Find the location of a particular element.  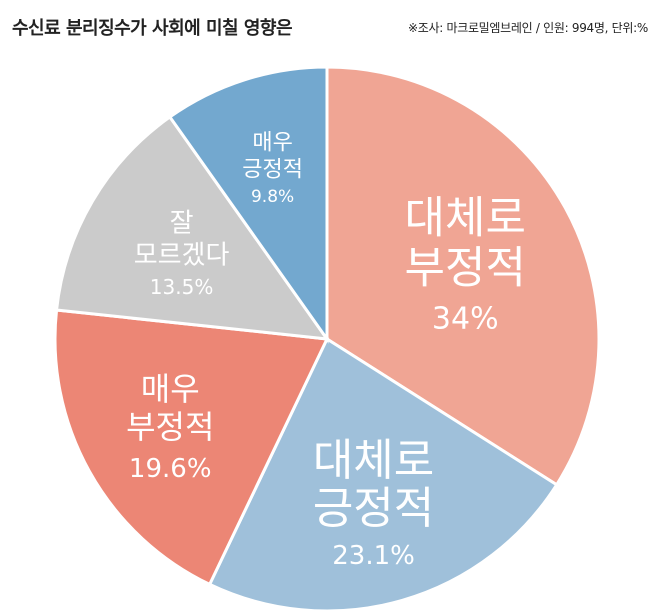

slice-value-2: 19.6% is located at coordinates (170, 469).